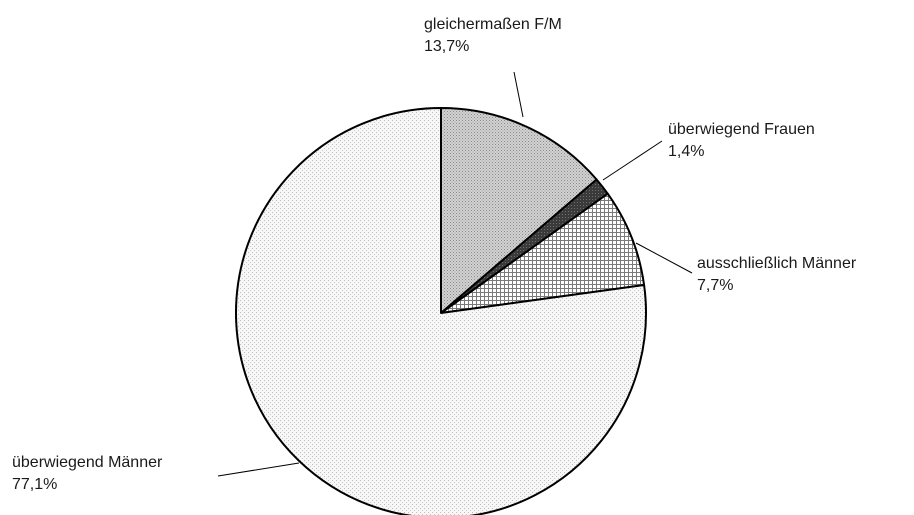  What do you see at coordinates (741, 129) in the screenshot?
I see `slice-name-label-2: überwiegend Frauen` at bounding box center [741, 129].